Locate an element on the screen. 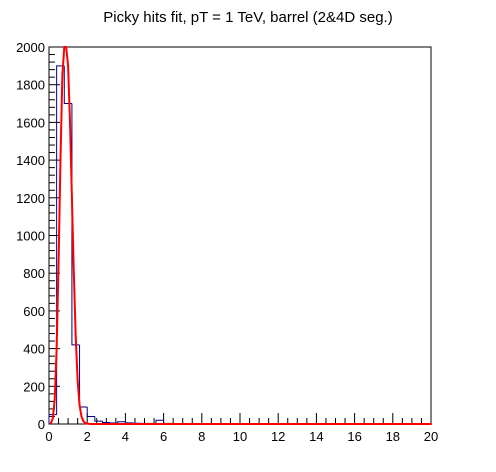 The height and width of the screenshot is (472, 496). x-tick-label: 10 is located at coordinates (240, 436).